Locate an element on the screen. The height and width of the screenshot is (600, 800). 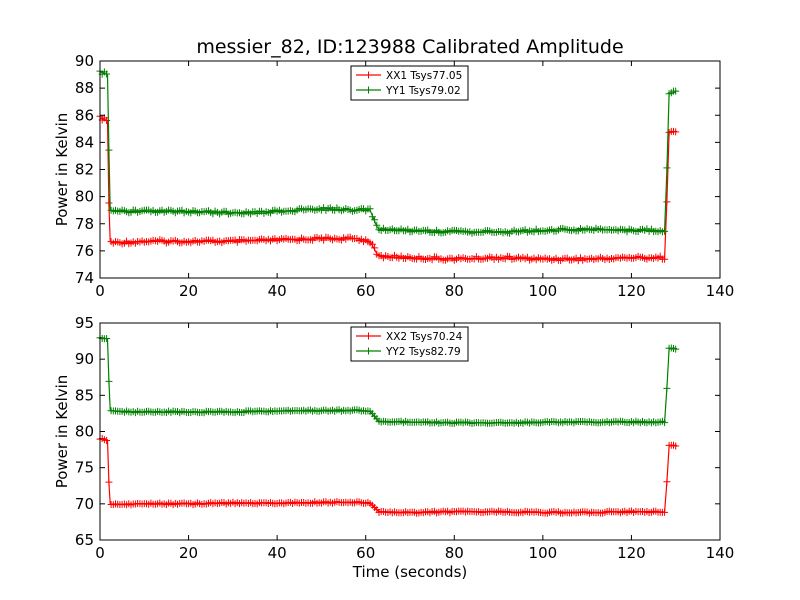
legend-label: YY1 Tsys79.02 is located at coordinates (423, 91).